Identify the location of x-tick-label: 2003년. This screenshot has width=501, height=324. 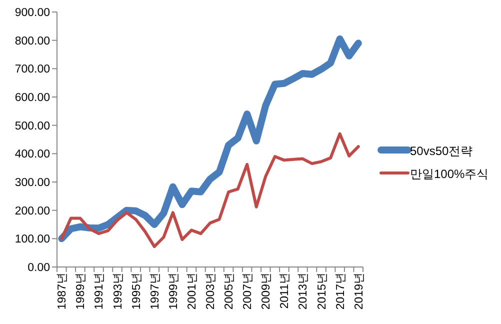
(211, 291).